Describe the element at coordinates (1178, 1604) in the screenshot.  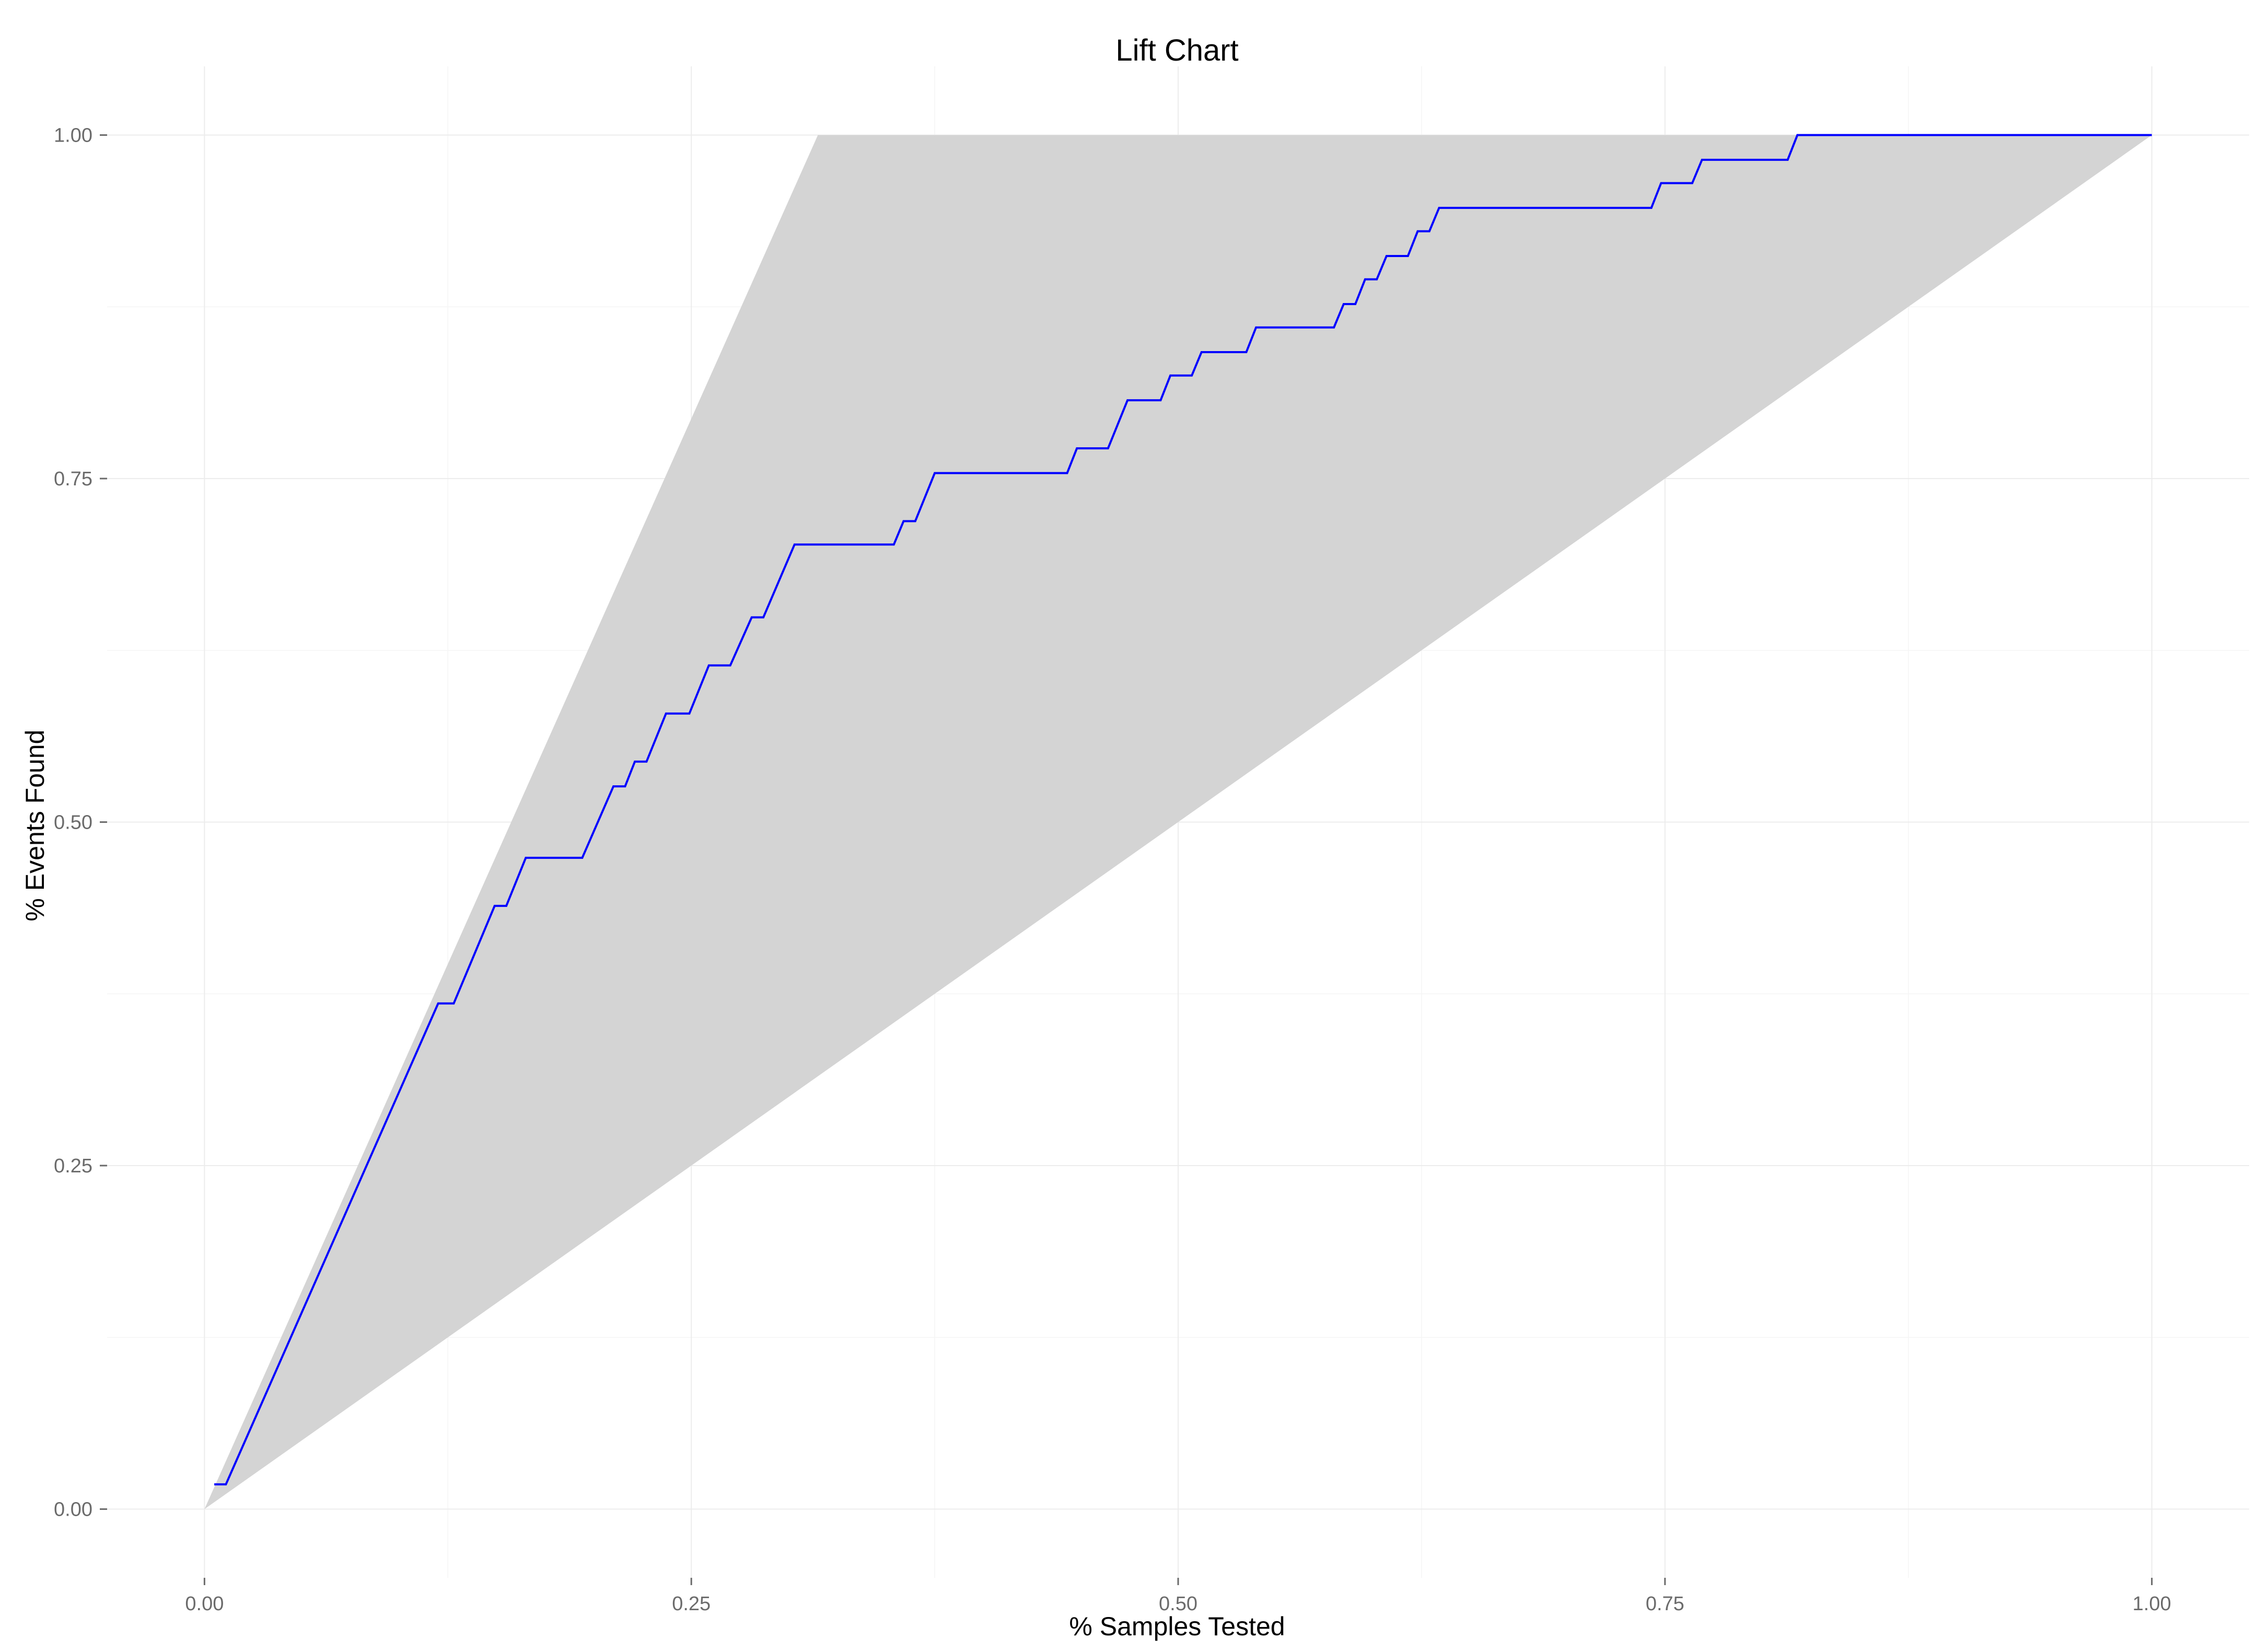
I see `x-tick-label: 0.50` at that location.